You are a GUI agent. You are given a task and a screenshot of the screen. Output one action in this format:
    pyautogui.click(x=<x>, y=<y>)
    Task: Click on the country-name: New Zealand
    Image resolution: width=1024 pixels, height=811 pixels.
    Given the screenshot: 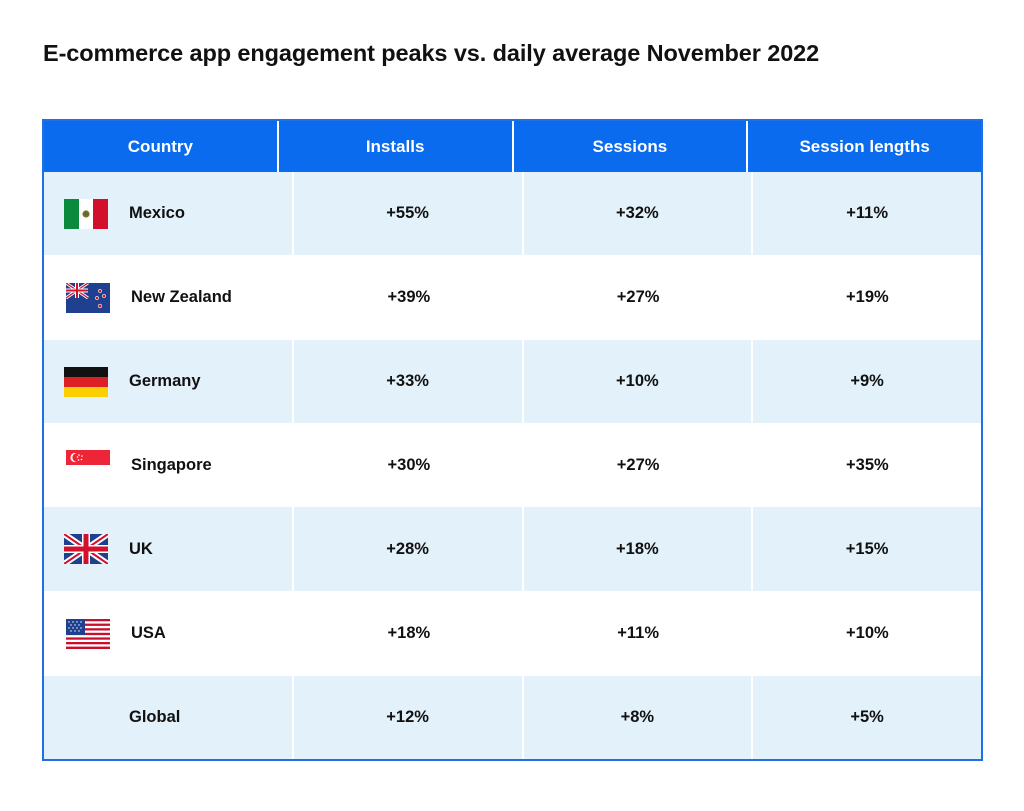 What is the action you would take?
    pyautogui.click(x=181, y=297)
    